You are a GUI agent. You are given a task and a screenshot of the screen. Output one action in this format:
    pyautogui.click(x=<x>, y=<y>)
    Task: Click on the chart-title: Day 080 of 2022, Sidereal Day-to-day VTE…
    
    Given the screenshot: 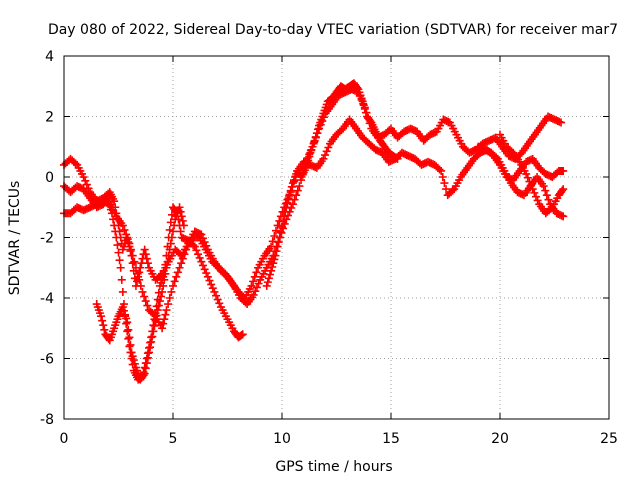 What is the action you would take?
    pyautogui.click(x=333, y=30)
    